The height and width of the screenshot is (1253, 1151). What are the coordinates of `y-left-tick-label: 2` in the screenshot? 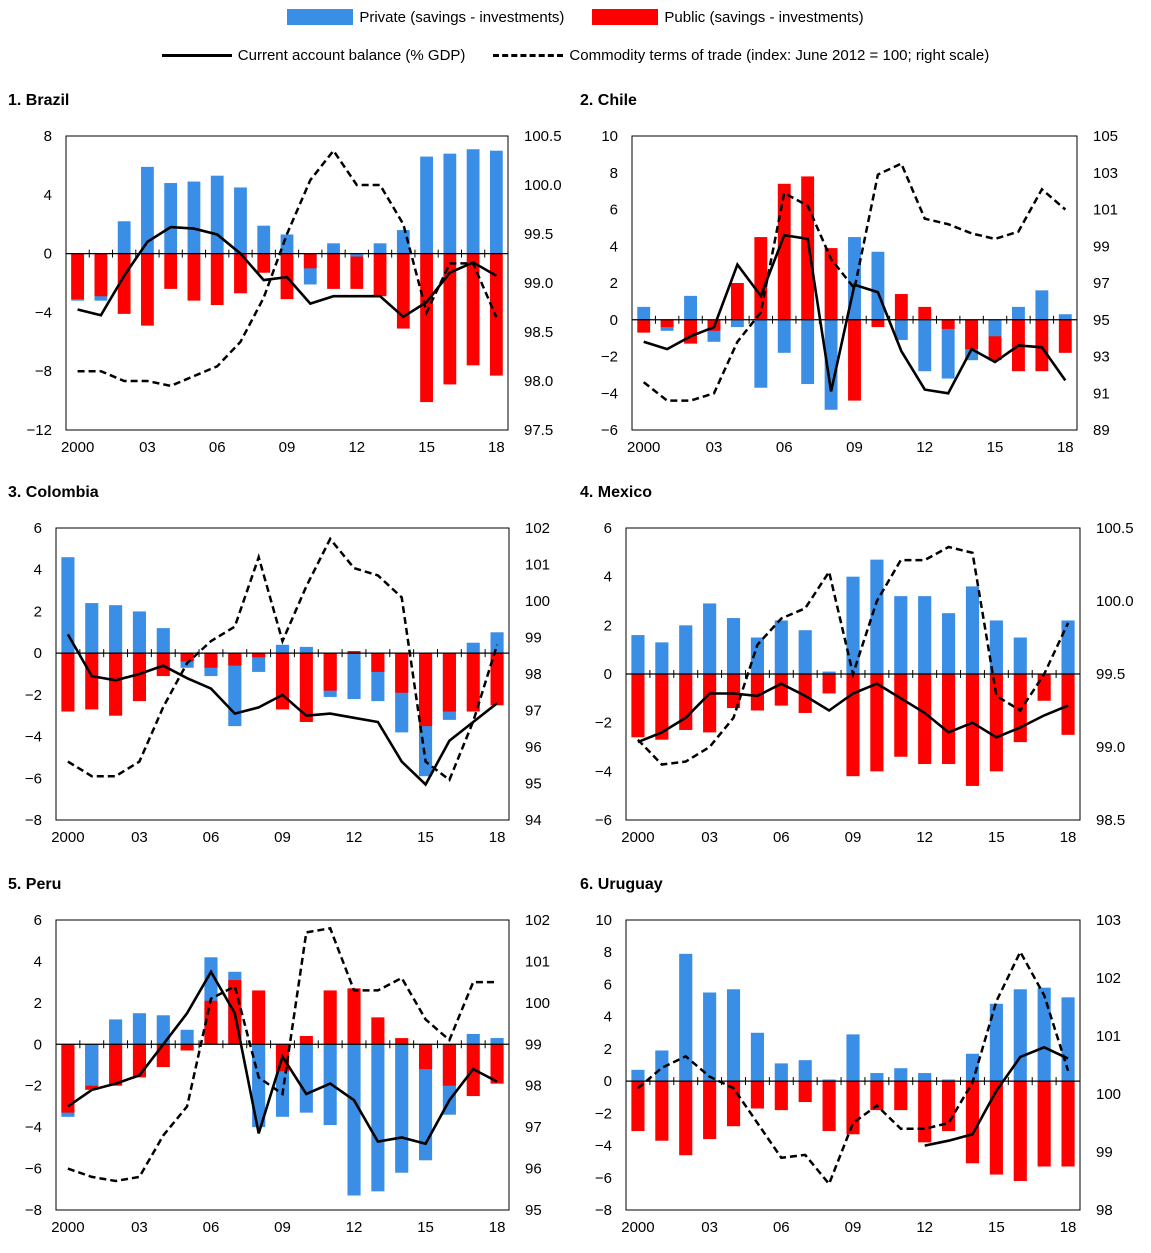 It's located at (38, 1003).